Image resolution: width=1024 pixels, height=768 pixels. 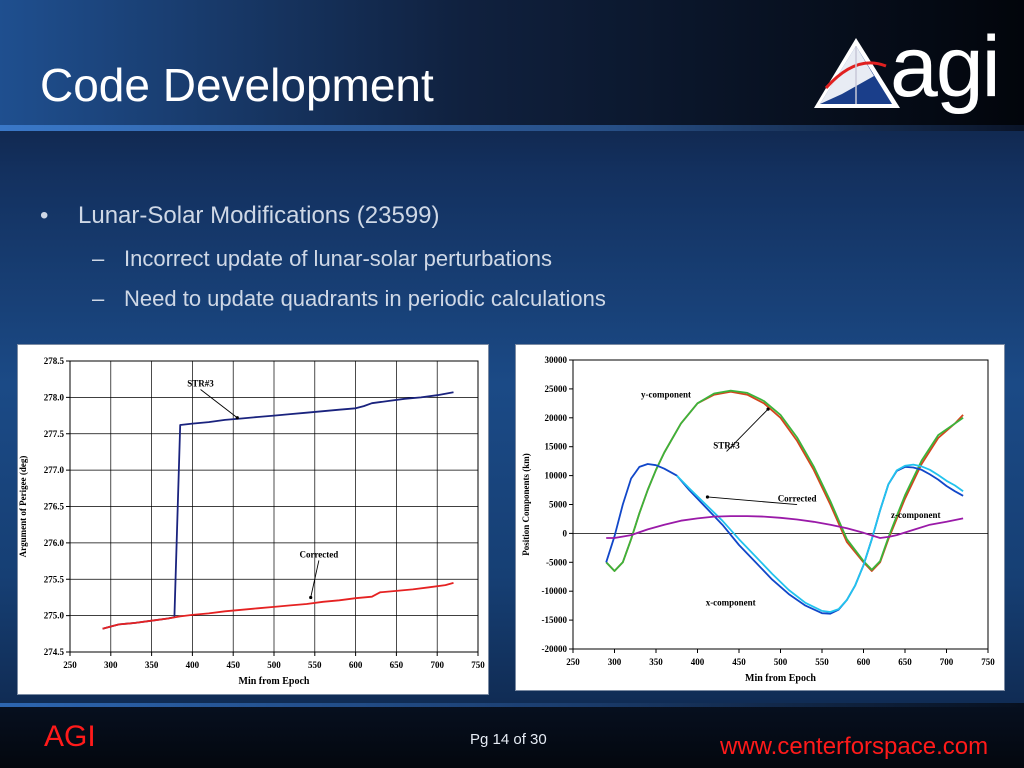 What do you see at coordinates (259, 215) in the screenshot?
I see `bullet-text: Lunar-Solar Modifications (23599)` at bounding box center [259, 215].